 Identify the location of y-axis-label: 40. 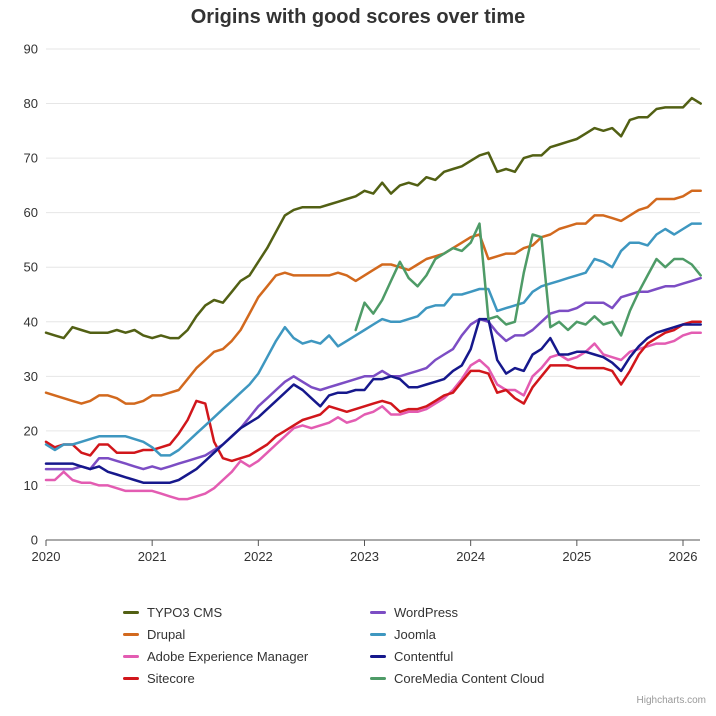
(31, 321).